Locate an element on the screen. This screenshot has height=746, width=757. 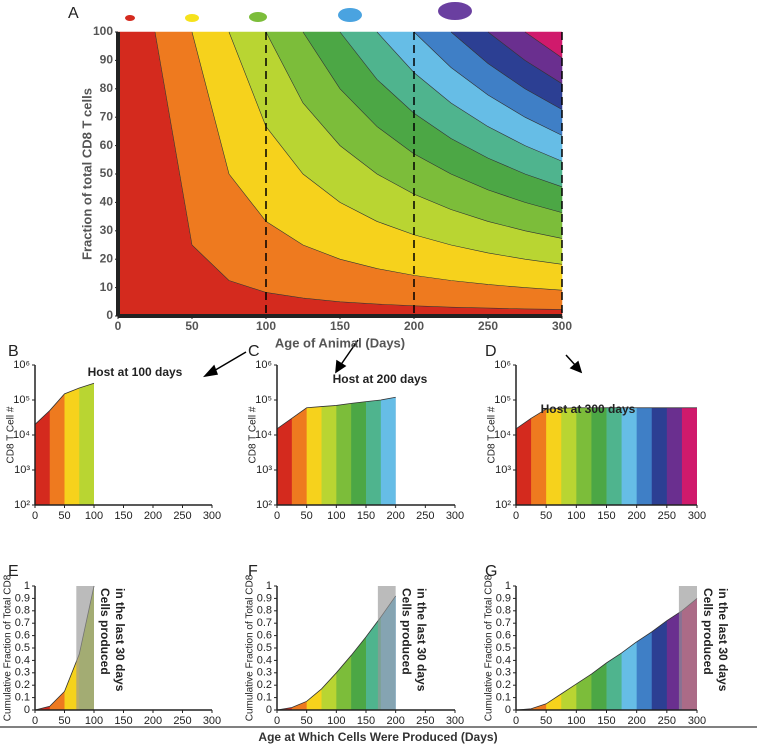
y-tick-label: 100 is located at coordinates (103, 31).